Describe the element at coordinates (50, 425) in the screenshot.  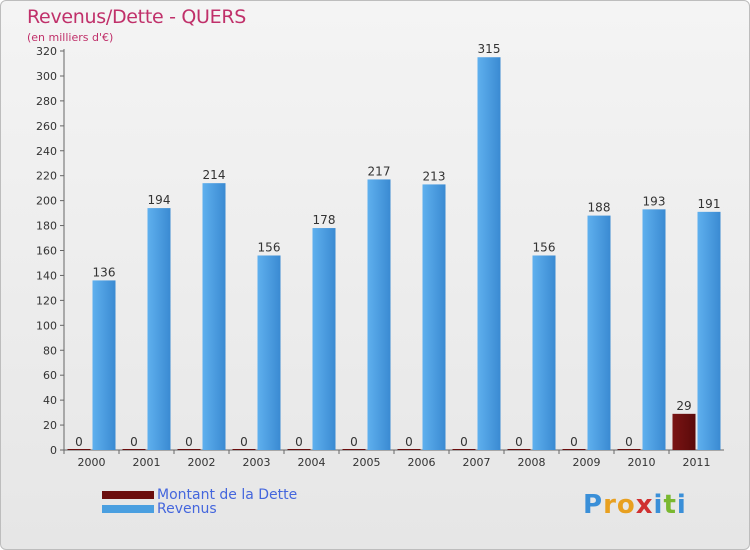
I see `y-tick-label: 20` at that location.